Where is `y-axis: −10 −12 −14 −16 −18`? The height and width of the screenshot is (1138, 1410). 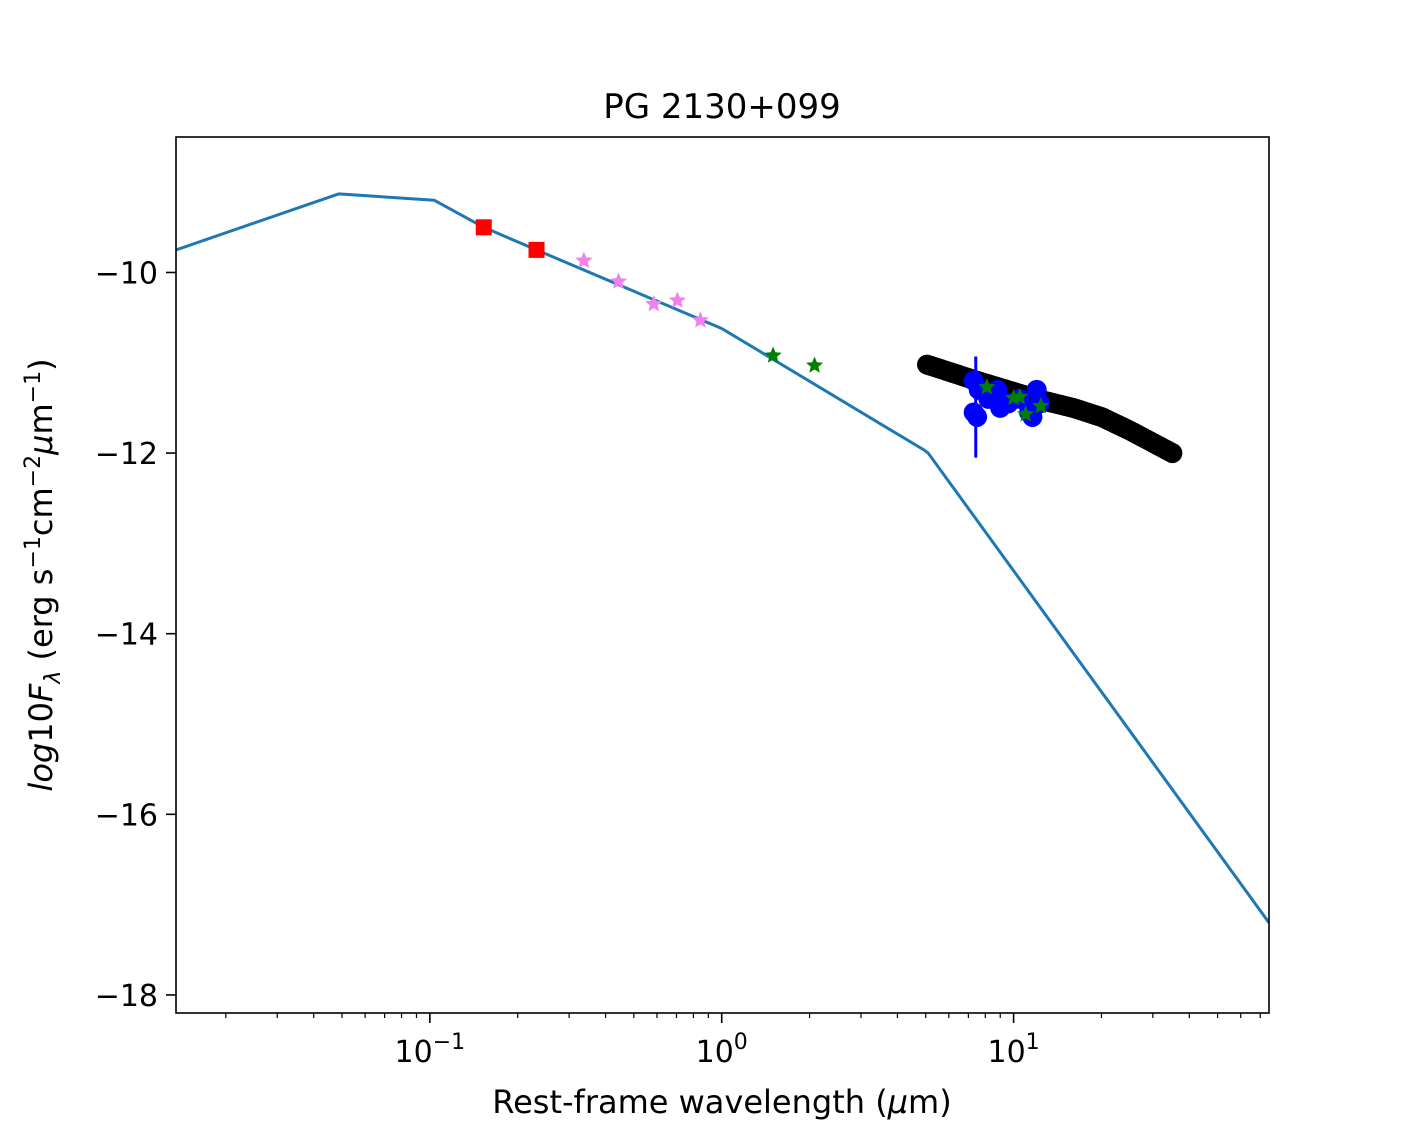 y-axis: −10 −12 −14 −16 −18 is located at coordinates (135, 635).